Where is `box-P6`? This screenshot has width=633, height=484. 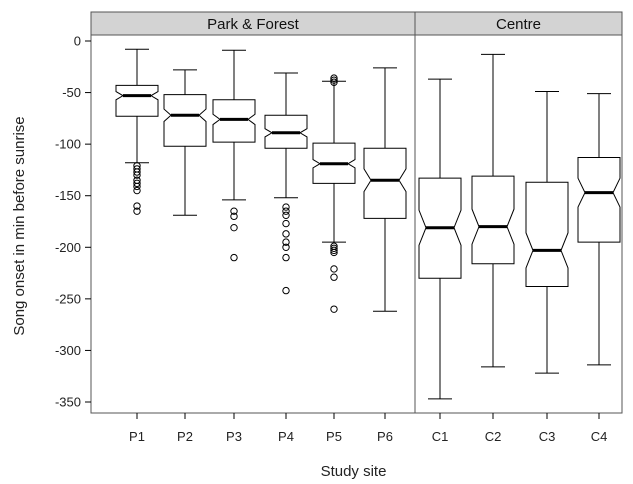 box-P6 is located at coordinates (385, 189).